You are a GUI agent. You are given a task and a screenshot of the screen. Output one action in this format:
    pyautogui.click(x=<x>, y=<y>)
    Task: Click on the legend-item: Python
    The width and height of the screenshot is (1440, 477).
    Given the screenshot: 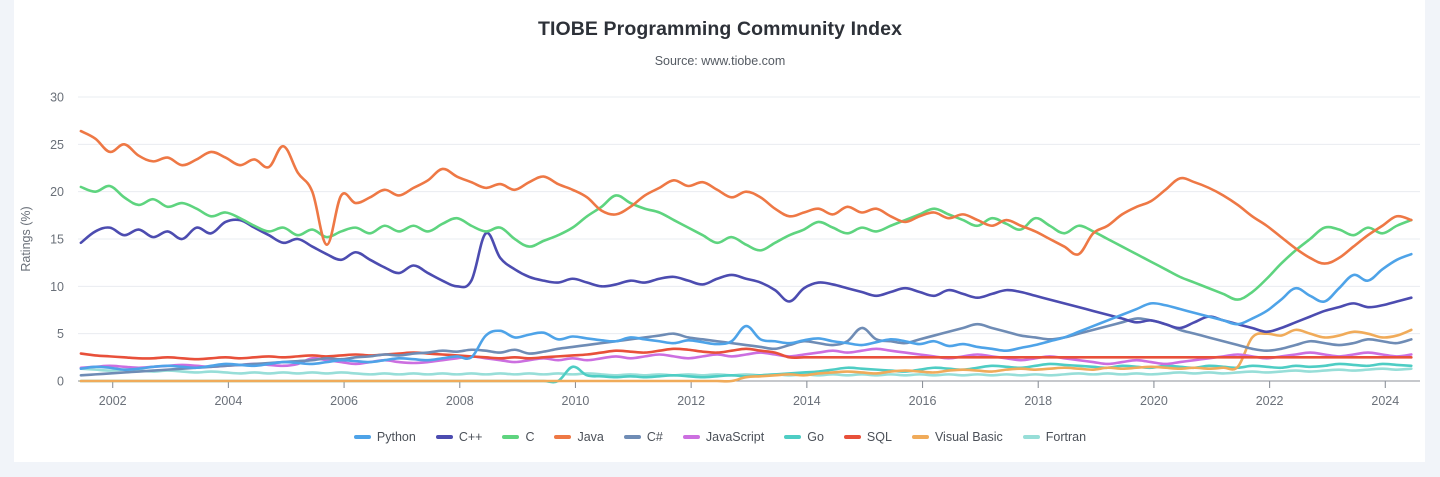 What is the action you would take?
    pyautogui.click(x=384, y=437)
    